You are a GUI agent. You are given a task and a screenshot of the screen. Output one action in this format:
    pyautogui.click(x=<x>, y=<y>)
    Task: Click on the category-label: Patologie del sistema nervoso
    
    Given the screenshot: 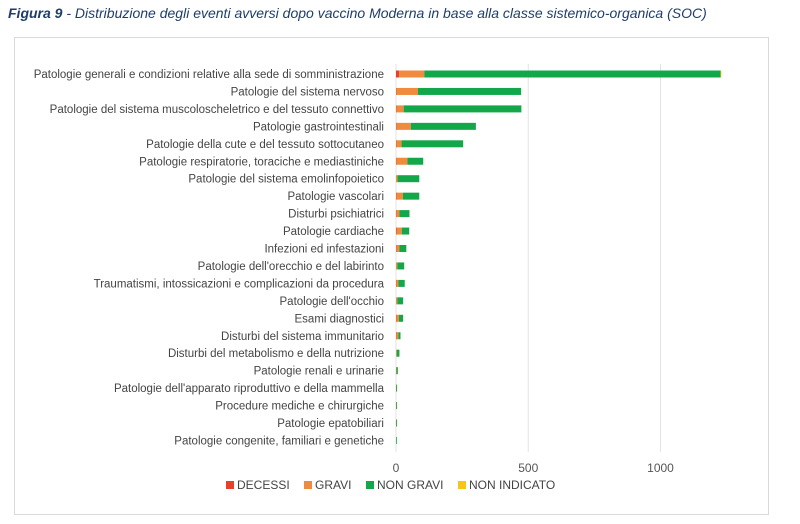 What is the action you would take?
    pyautogui.click(x=307, y=92)
    